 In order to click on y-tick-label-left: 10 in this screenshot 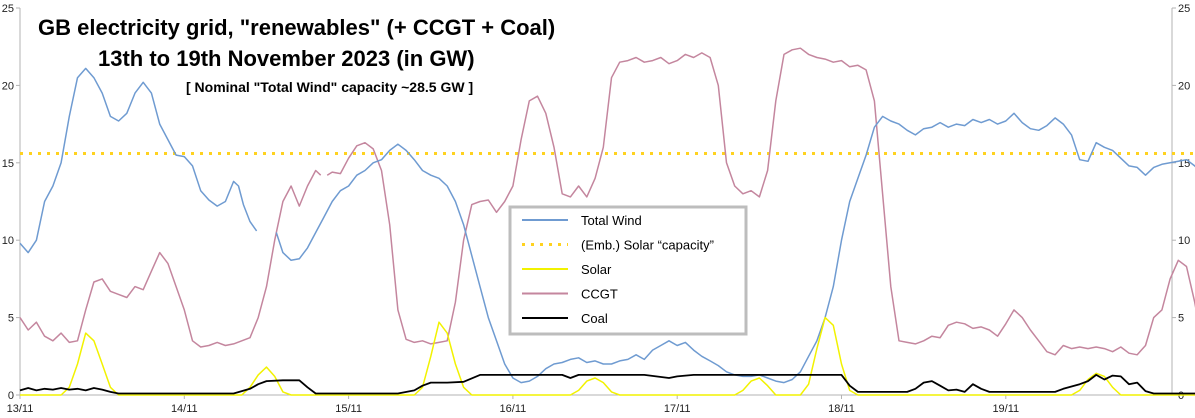, I will do `click(8, 241)`.